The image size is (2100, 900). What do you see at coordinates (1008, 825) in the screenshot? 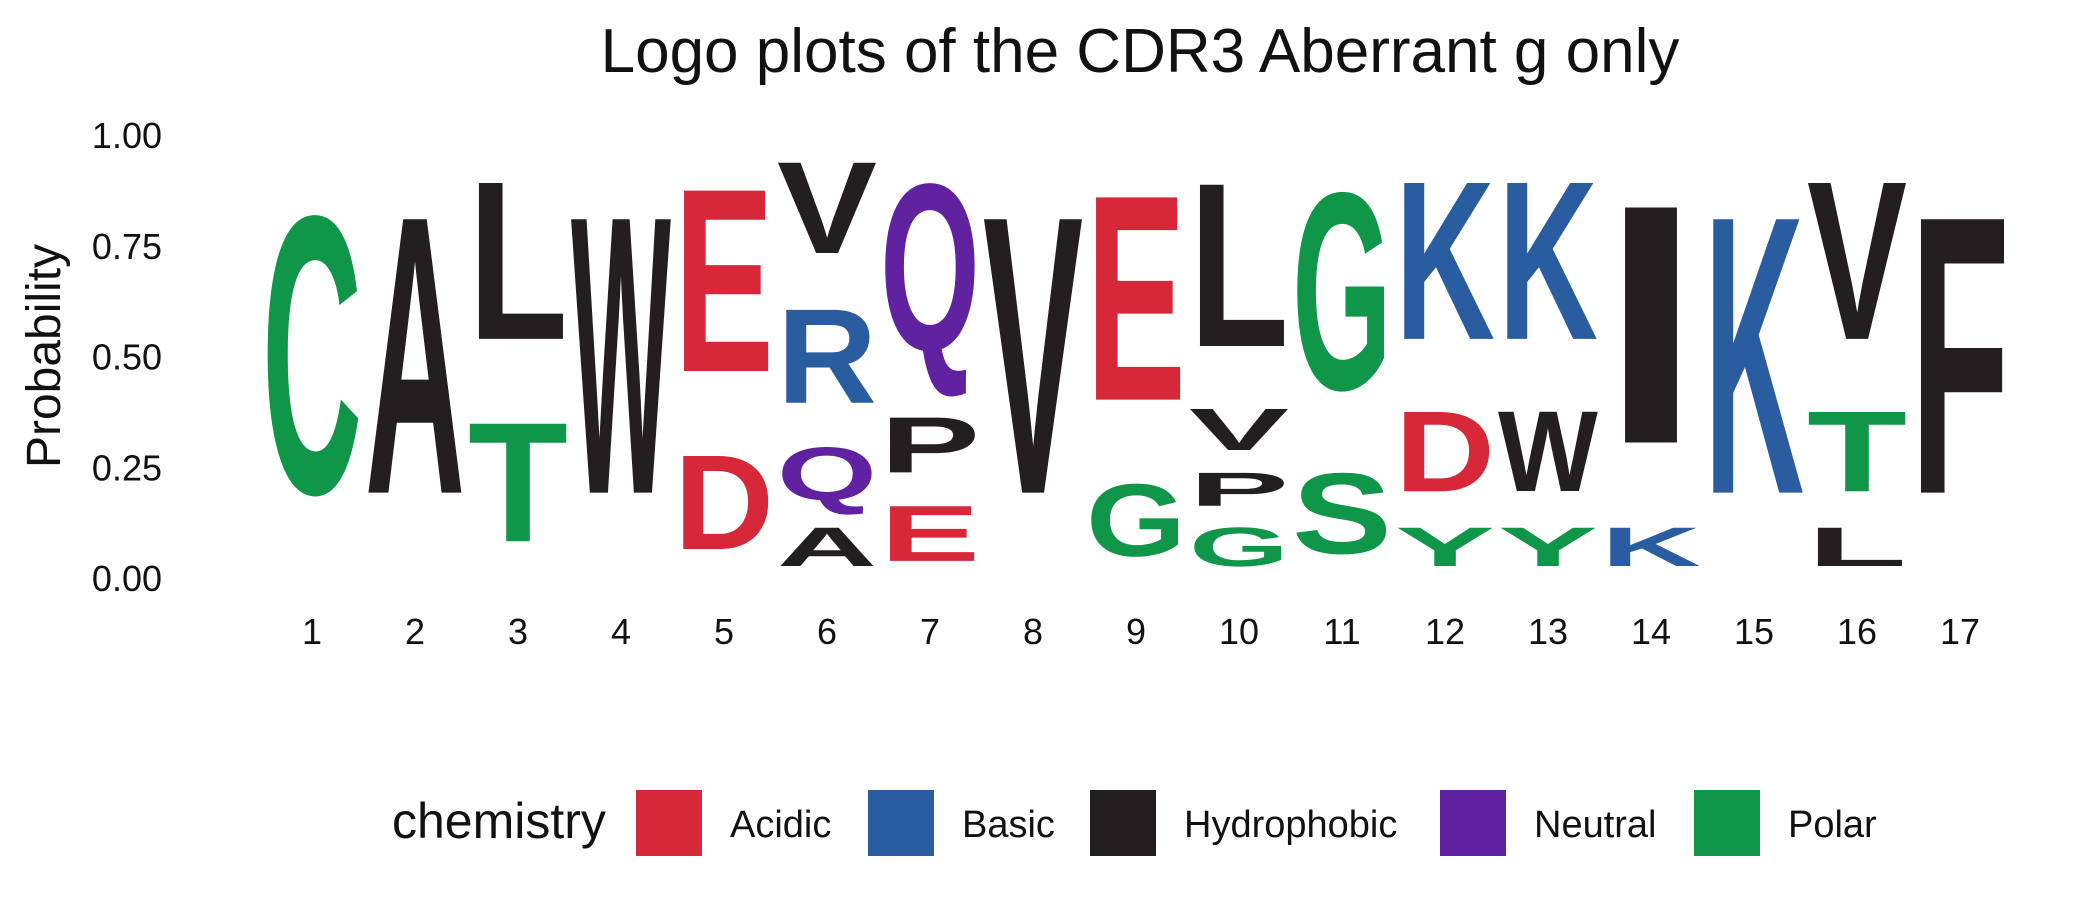
I see `legend-label: Basic` at bounding box center [1008, 825].